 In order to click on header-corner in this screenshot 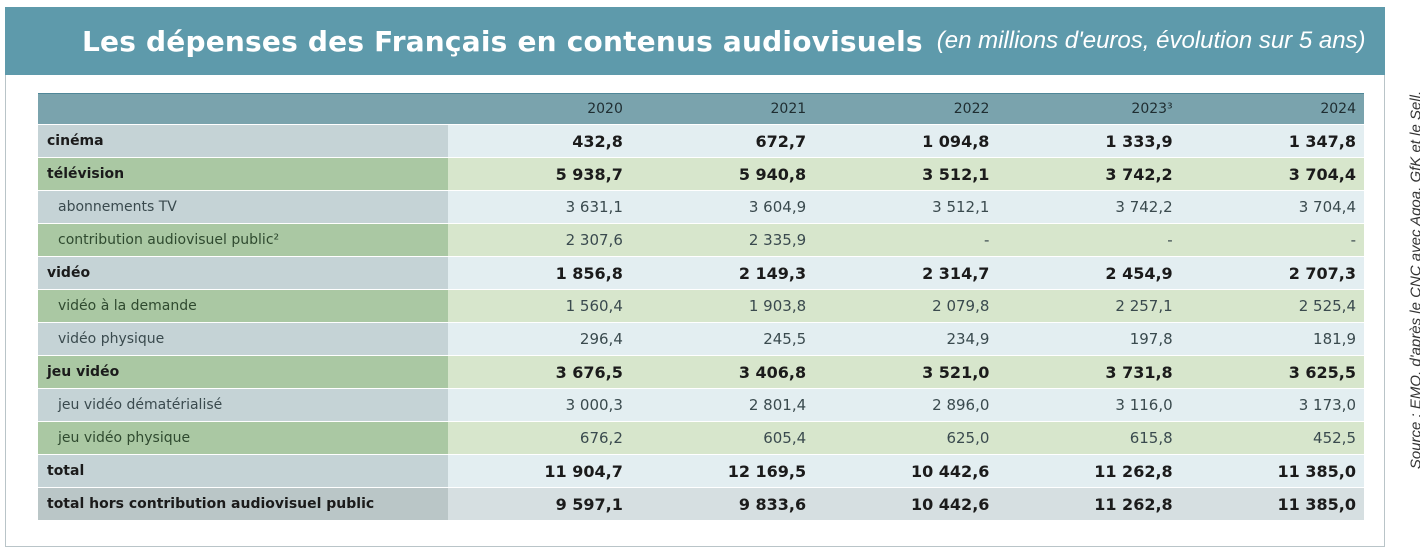, I will do `click(243, 109)`.